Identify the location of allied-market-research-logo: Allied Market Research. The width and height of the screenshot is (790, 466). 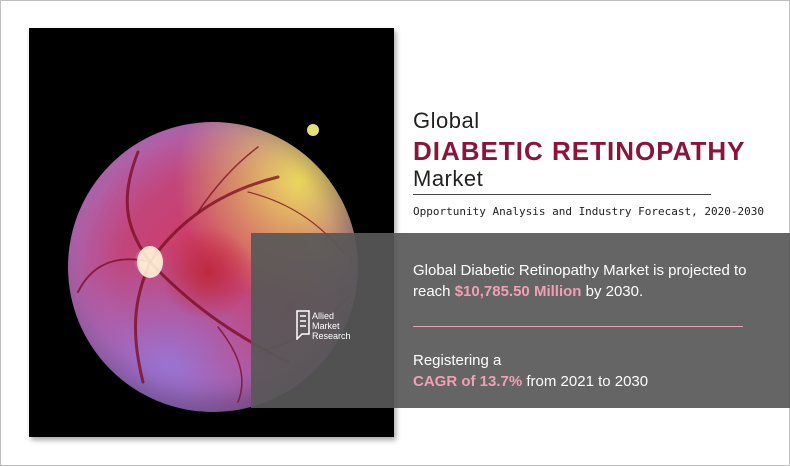
(336, 330).